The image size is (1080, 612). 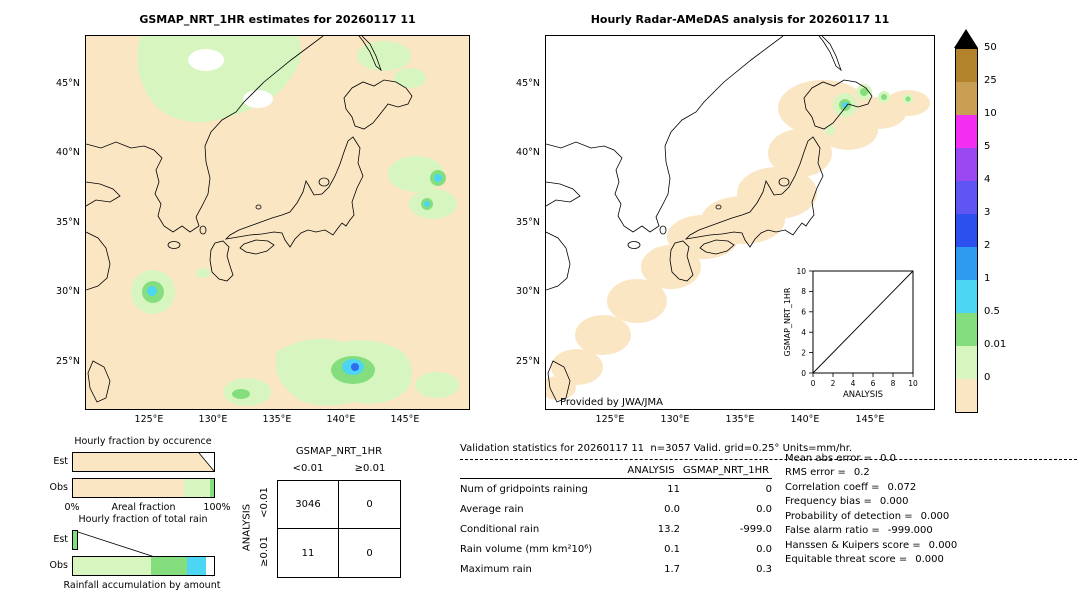 I want to click on inset-x-tick: 4, so click(x=853, y=383).